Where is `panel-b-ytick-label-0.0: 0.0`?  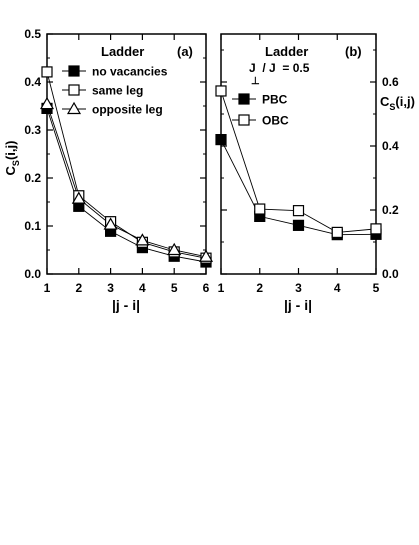 panel-b-ytick-label-0.0: 0.0 is located at coordinates (390, 274).